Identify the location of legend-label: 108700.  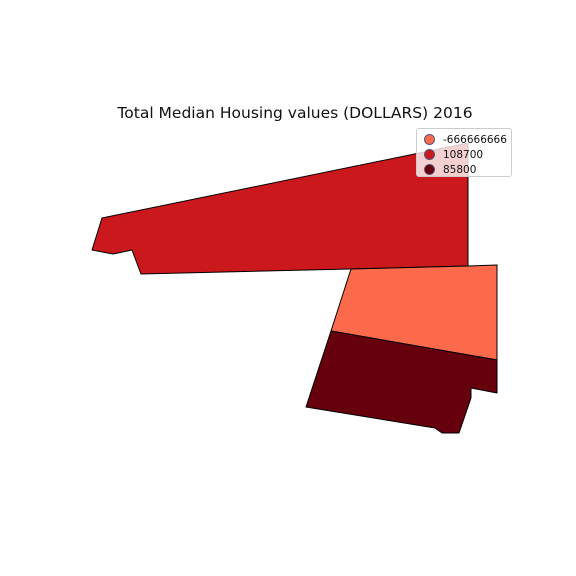
(463, 154).